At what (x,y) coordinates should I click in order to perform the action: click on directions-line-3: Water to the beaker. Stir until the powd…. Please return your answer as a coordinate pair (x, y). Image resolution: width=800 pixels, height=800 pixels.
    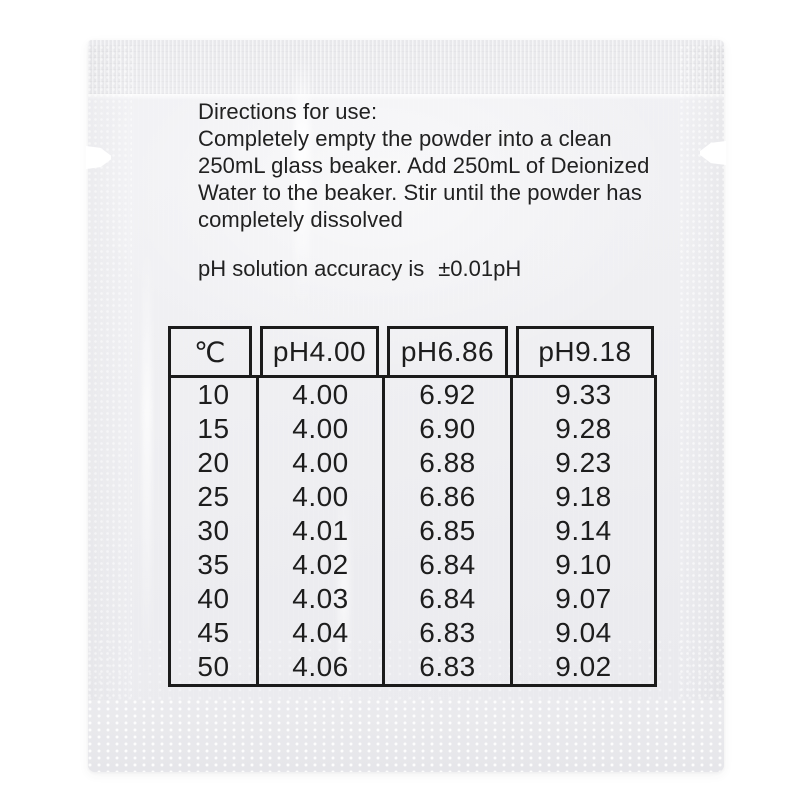
    Looking at the image, I should click on (420, 192).